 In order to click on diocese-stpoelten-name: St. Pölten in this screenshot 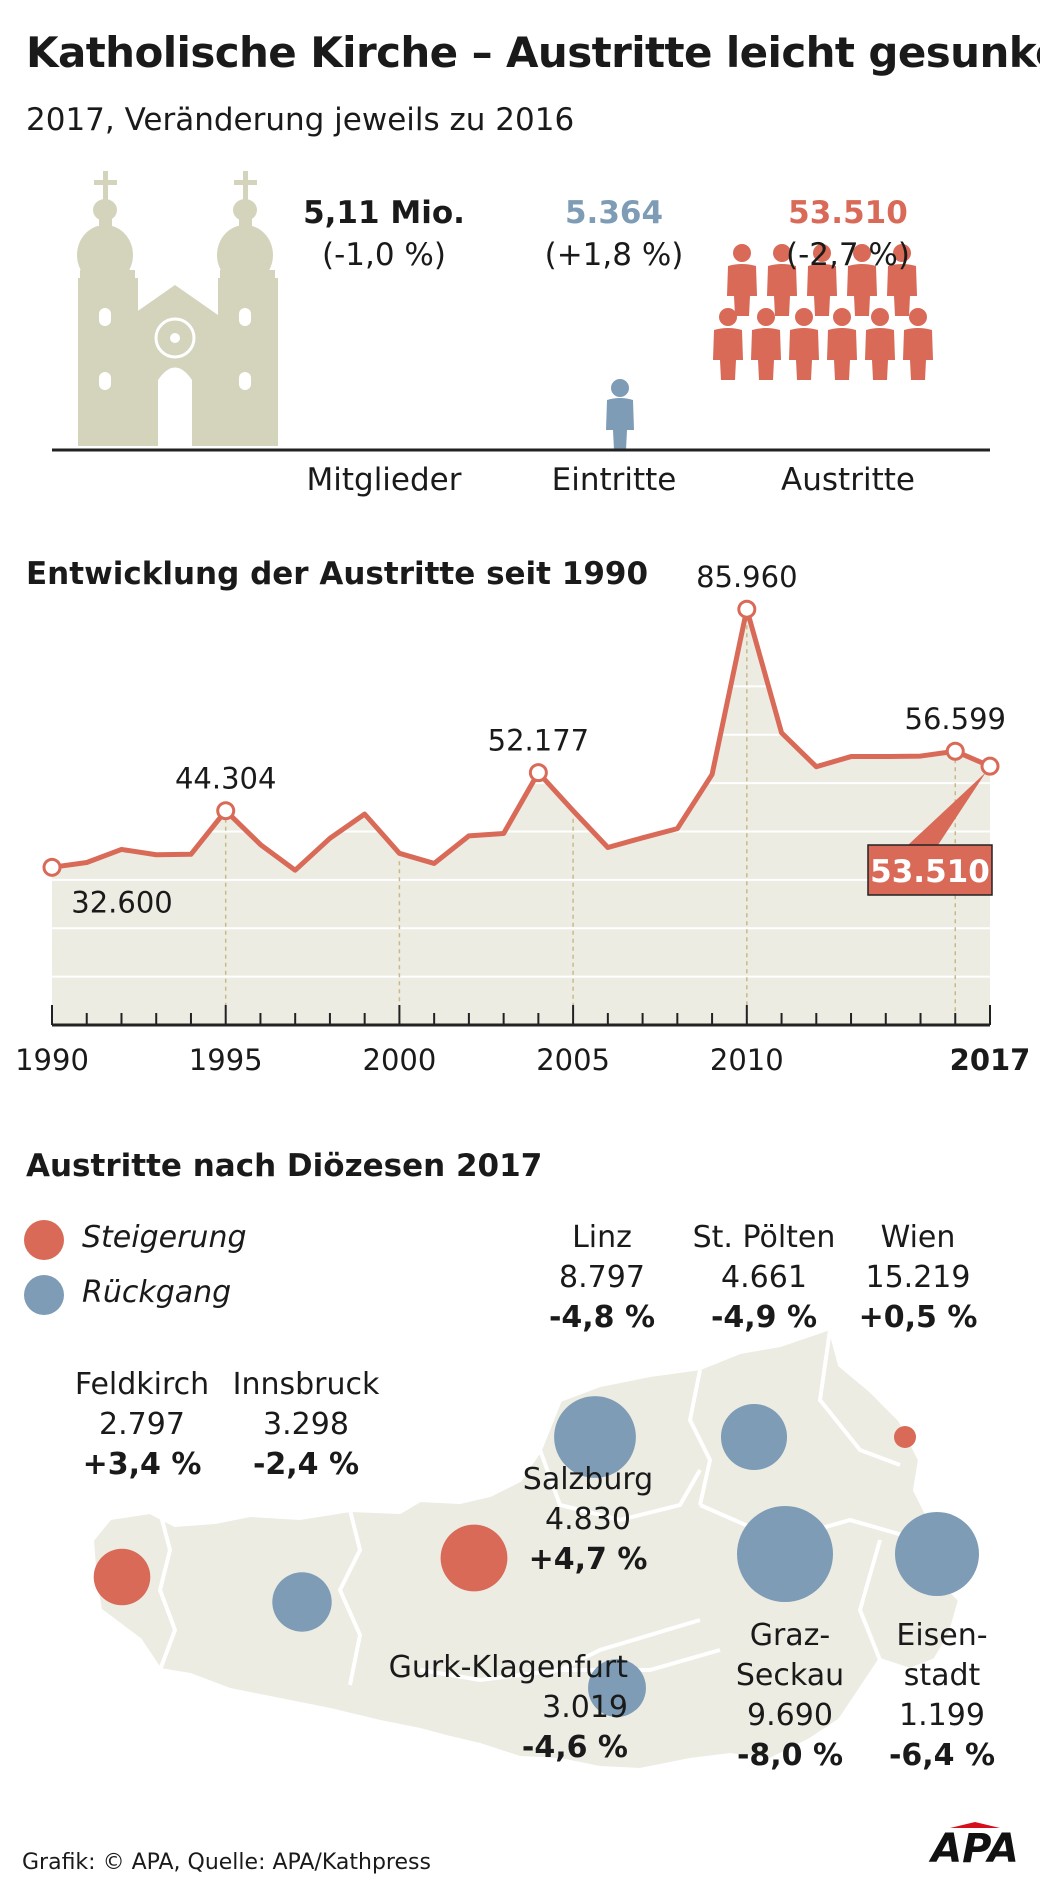, I will do `click(764, 1237)`.